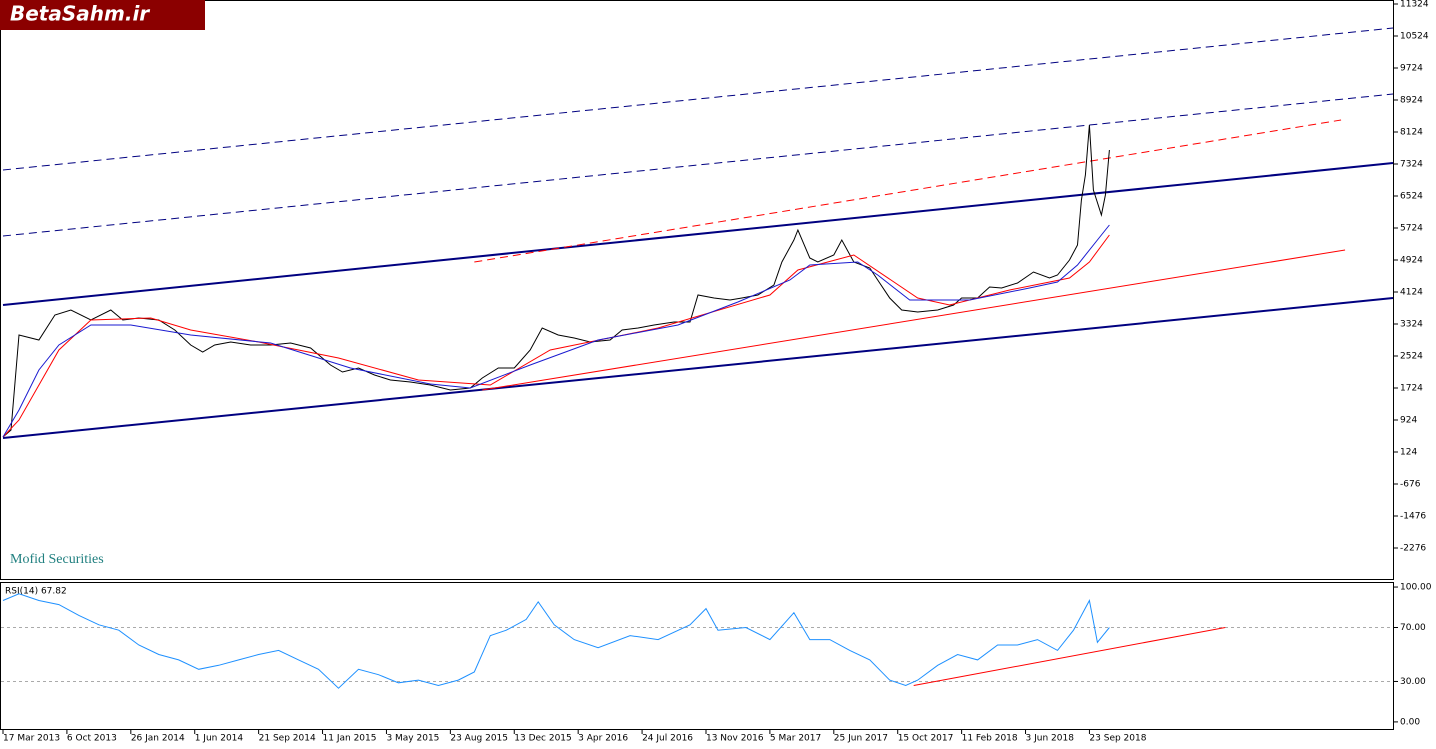 The image size is (1436, 749). What do you see at coordinates (1408, 453) in the screenshot?
I see `y-tick-label: 124` at bounding box center [1408, 453].